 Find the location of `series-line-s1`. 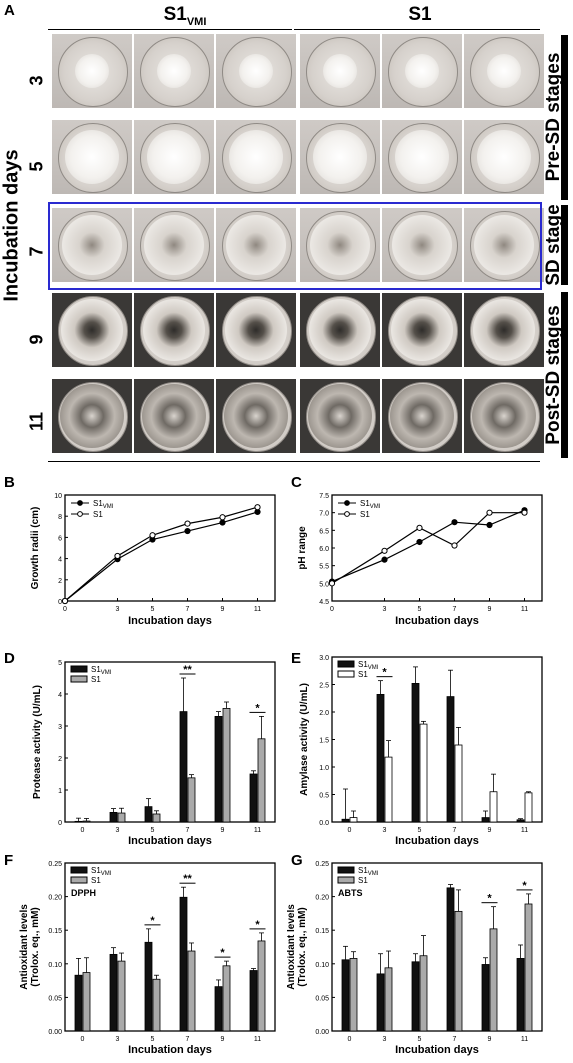

series-line-s1 is located at coordinates (161, 554).